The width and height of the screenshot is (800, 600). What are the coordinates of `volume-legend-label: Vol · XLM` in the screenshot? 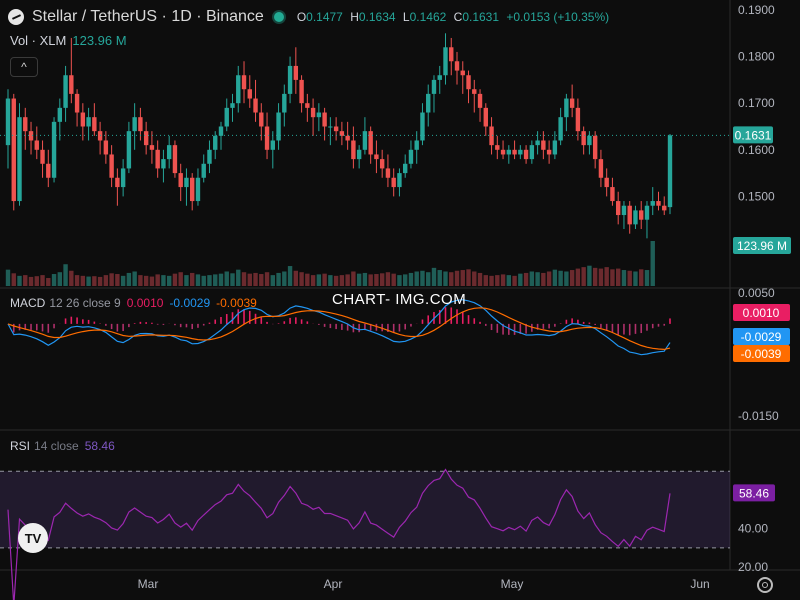 It's located at (38, 40).